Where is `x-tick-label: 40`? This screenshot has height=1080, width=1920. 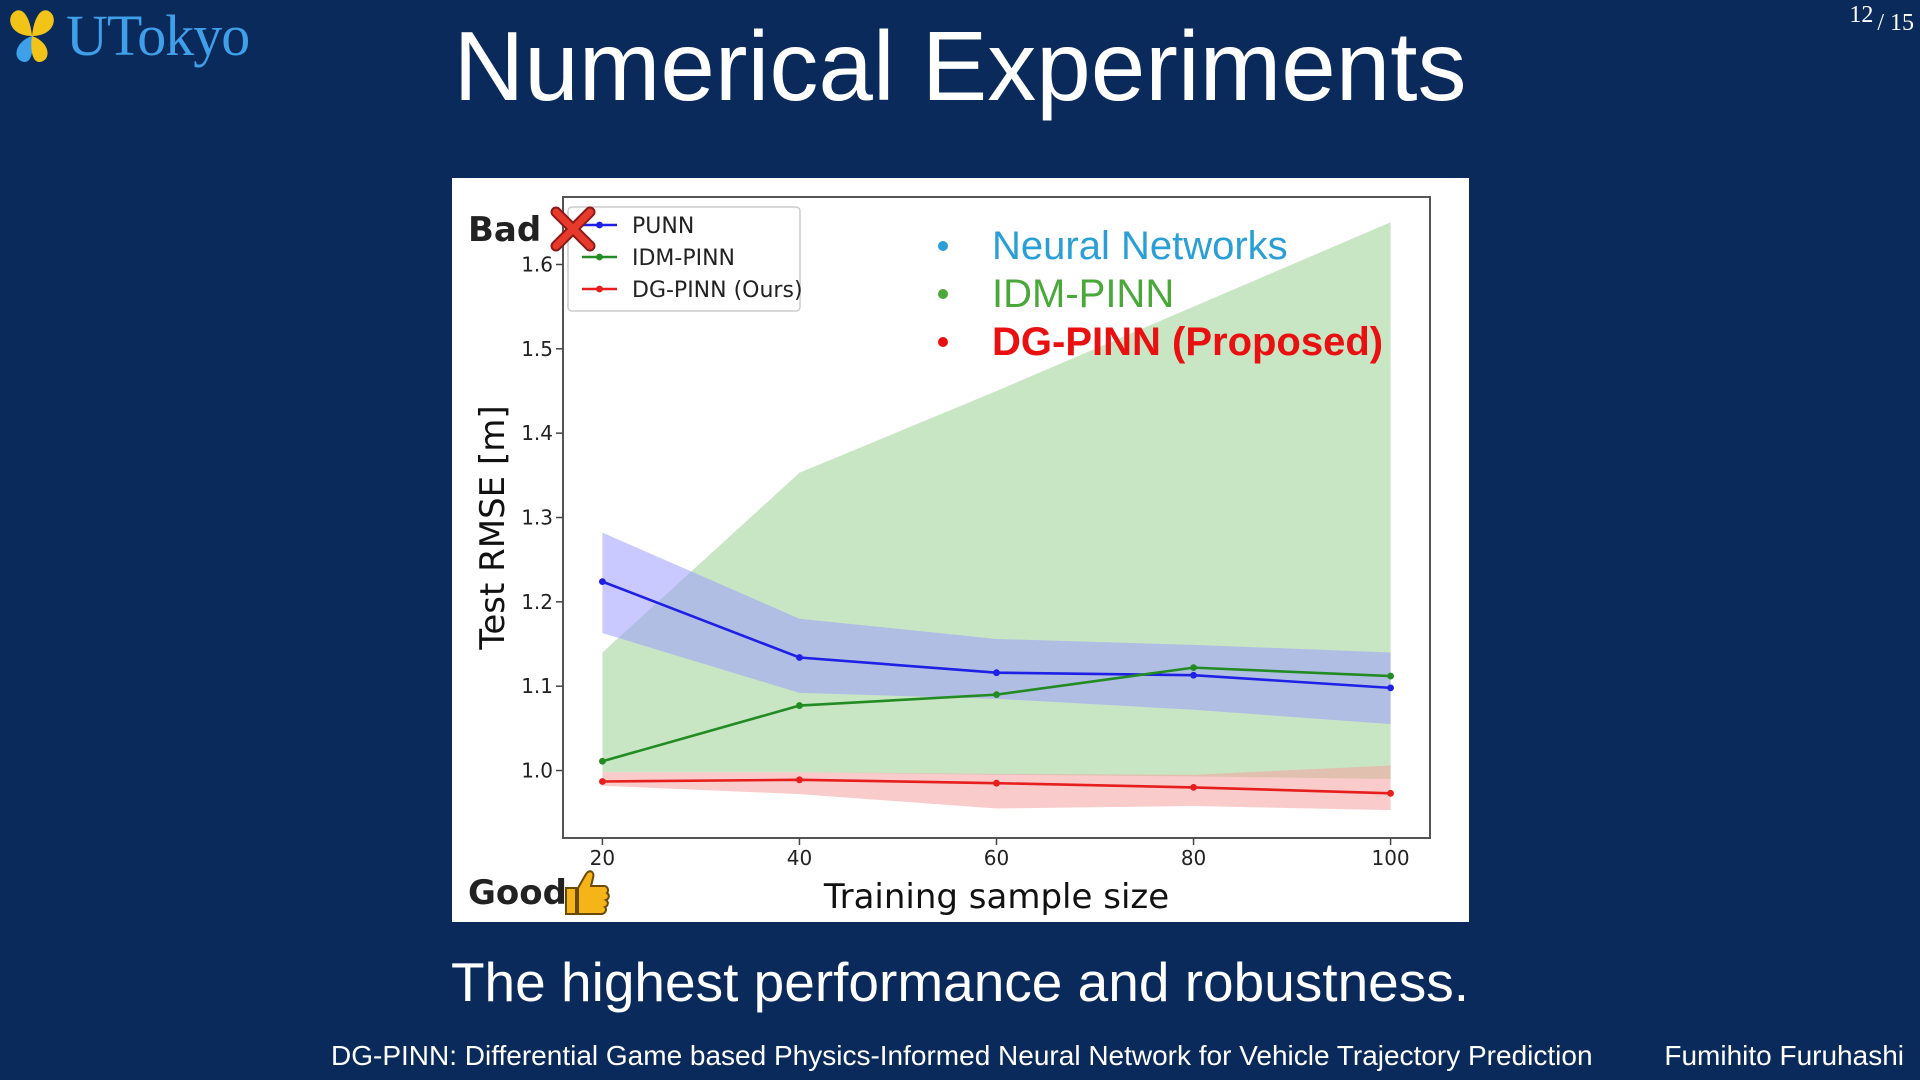 x-tick-label: 40 is located at coordinates (799, 858).